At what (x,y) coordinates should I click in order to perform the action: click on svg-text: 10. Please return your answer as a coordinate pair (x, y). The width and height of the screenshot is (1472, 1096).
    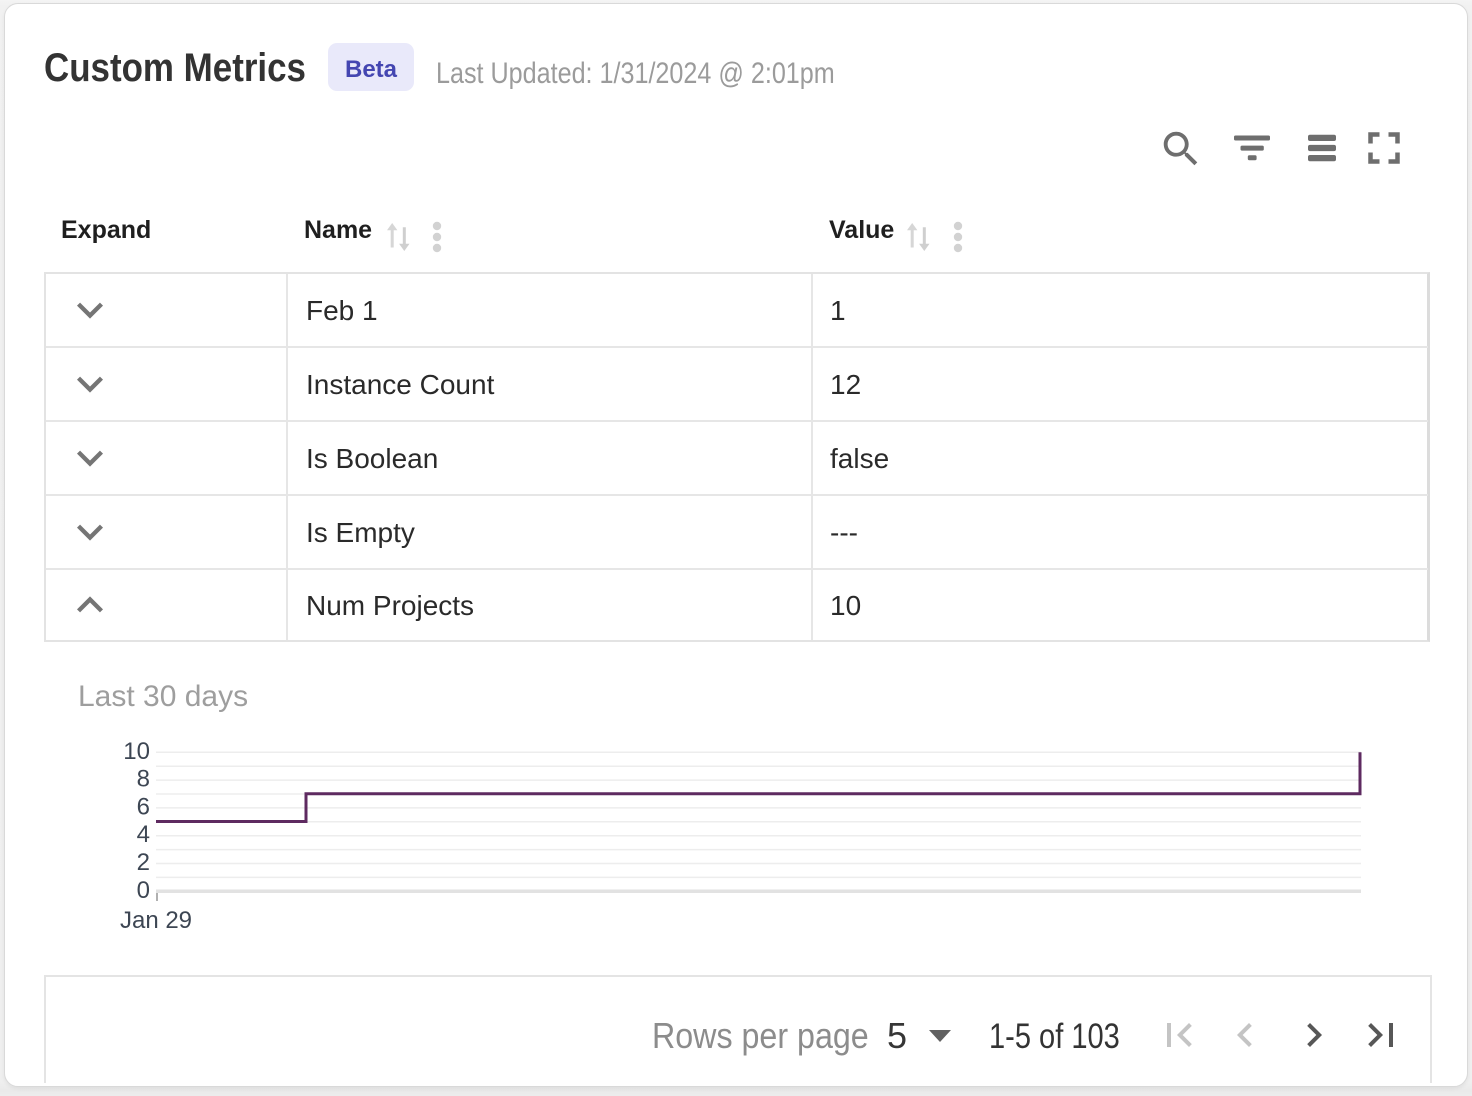
    Looking at the image, I should click on (136, 751).